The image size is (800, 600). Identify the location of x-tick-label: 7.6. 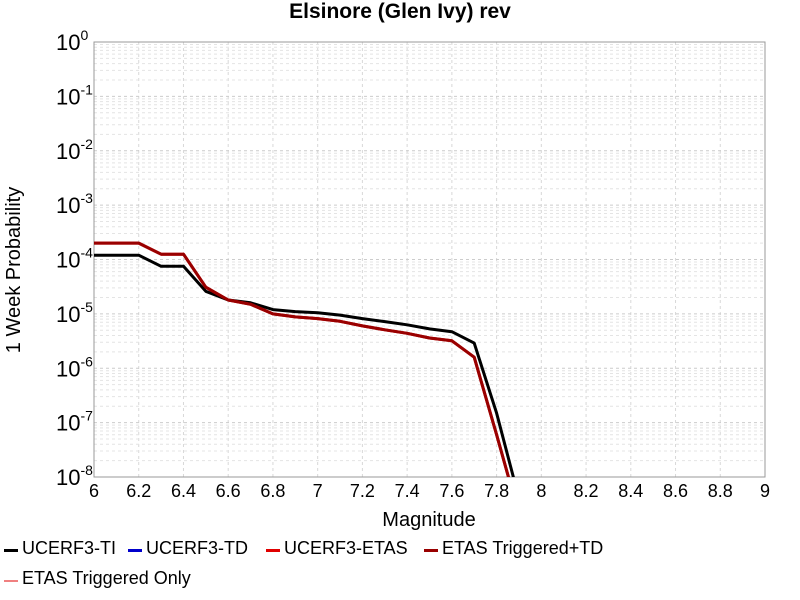
(451, 491).